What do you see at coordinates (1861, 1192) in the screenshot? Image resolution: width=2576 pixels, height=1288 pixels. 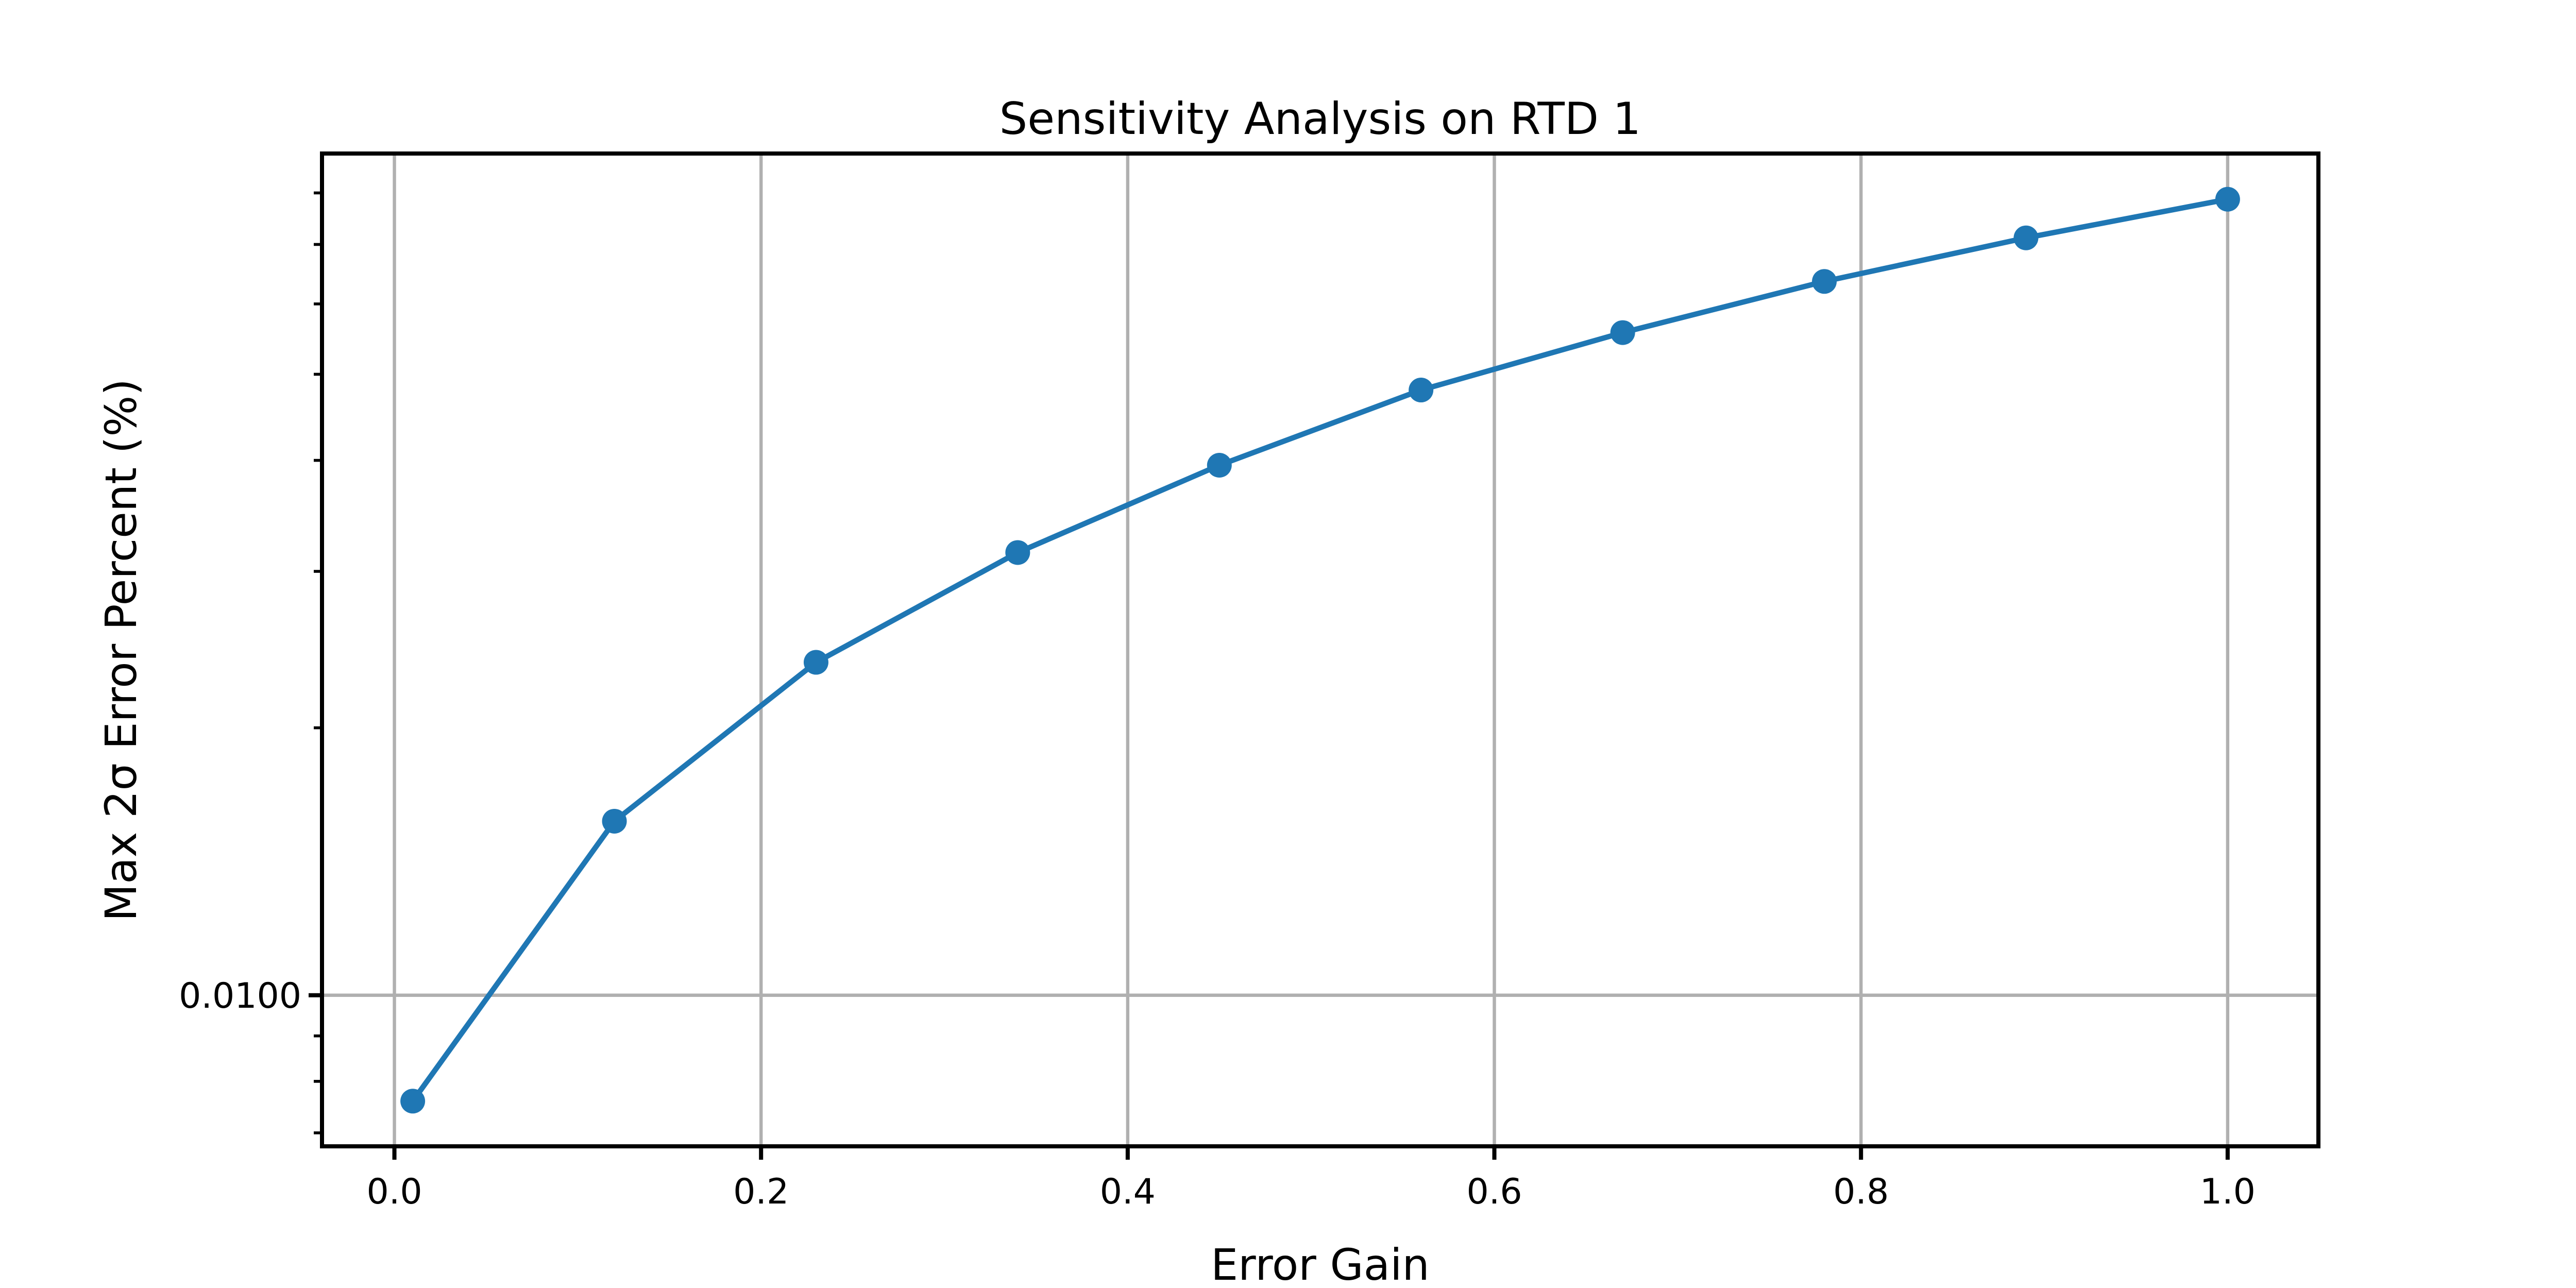 I see `x-tick-label: 0.8` at bounding box center [1861, 1192].